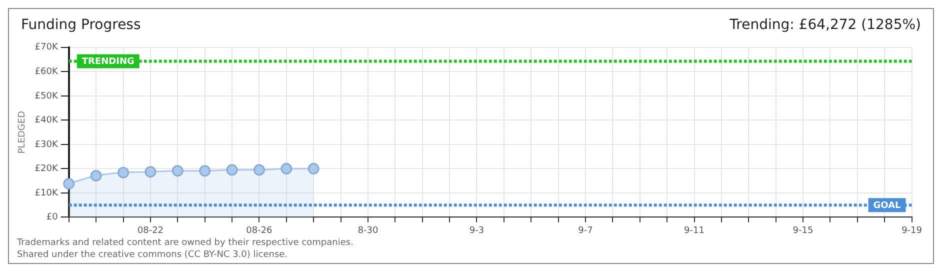  Describe the element at coordinates (150, 231) in the screenshot. I see `x-tick-label: 08-22` at that location.